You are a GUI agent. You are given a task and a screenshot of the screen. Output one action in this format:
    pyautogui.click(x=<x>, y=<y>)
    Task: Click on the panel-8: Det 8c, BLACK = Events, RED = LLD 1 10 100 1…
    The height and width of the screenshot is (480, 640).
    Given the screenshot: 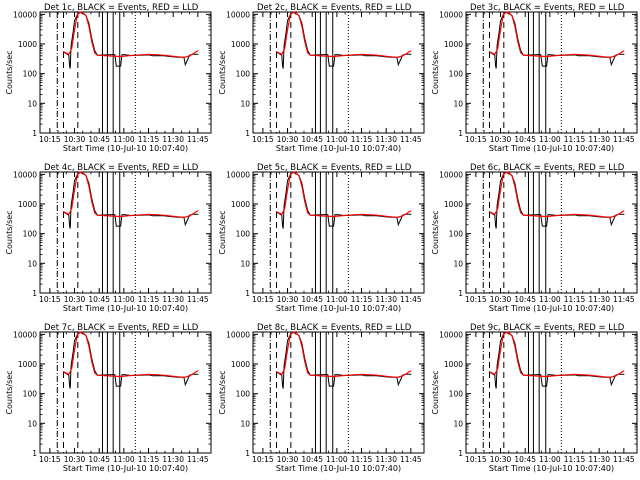 What is the action you would take?
    pyautogui.click(x=321, y=398)
    